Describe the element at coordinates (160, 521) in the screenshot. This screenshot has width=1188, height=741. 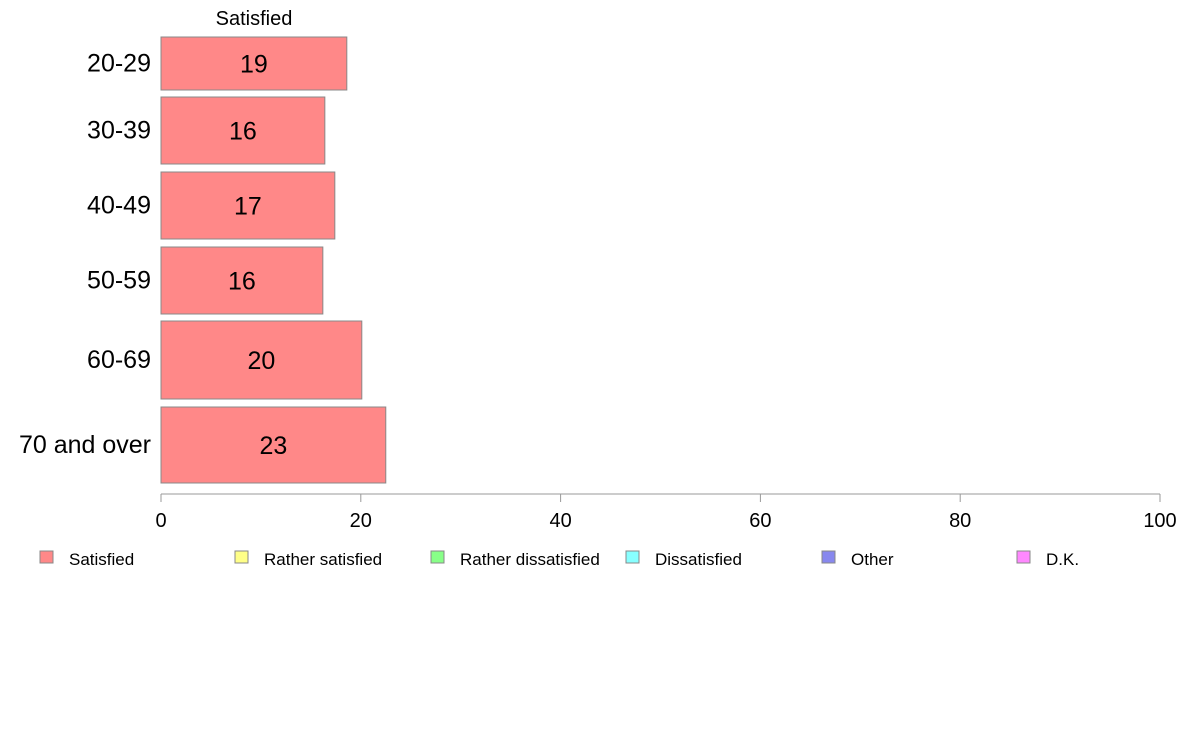
I see `x-tick-label: 0` at that location.